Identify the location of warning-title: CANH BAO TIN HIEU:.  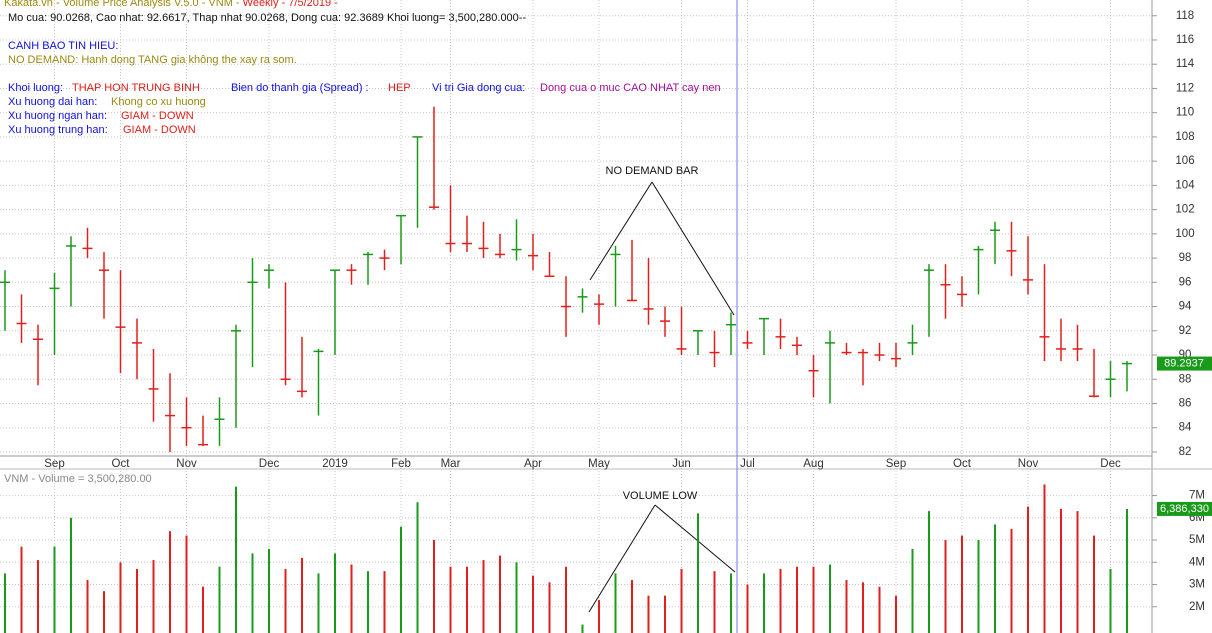
(63, 46).